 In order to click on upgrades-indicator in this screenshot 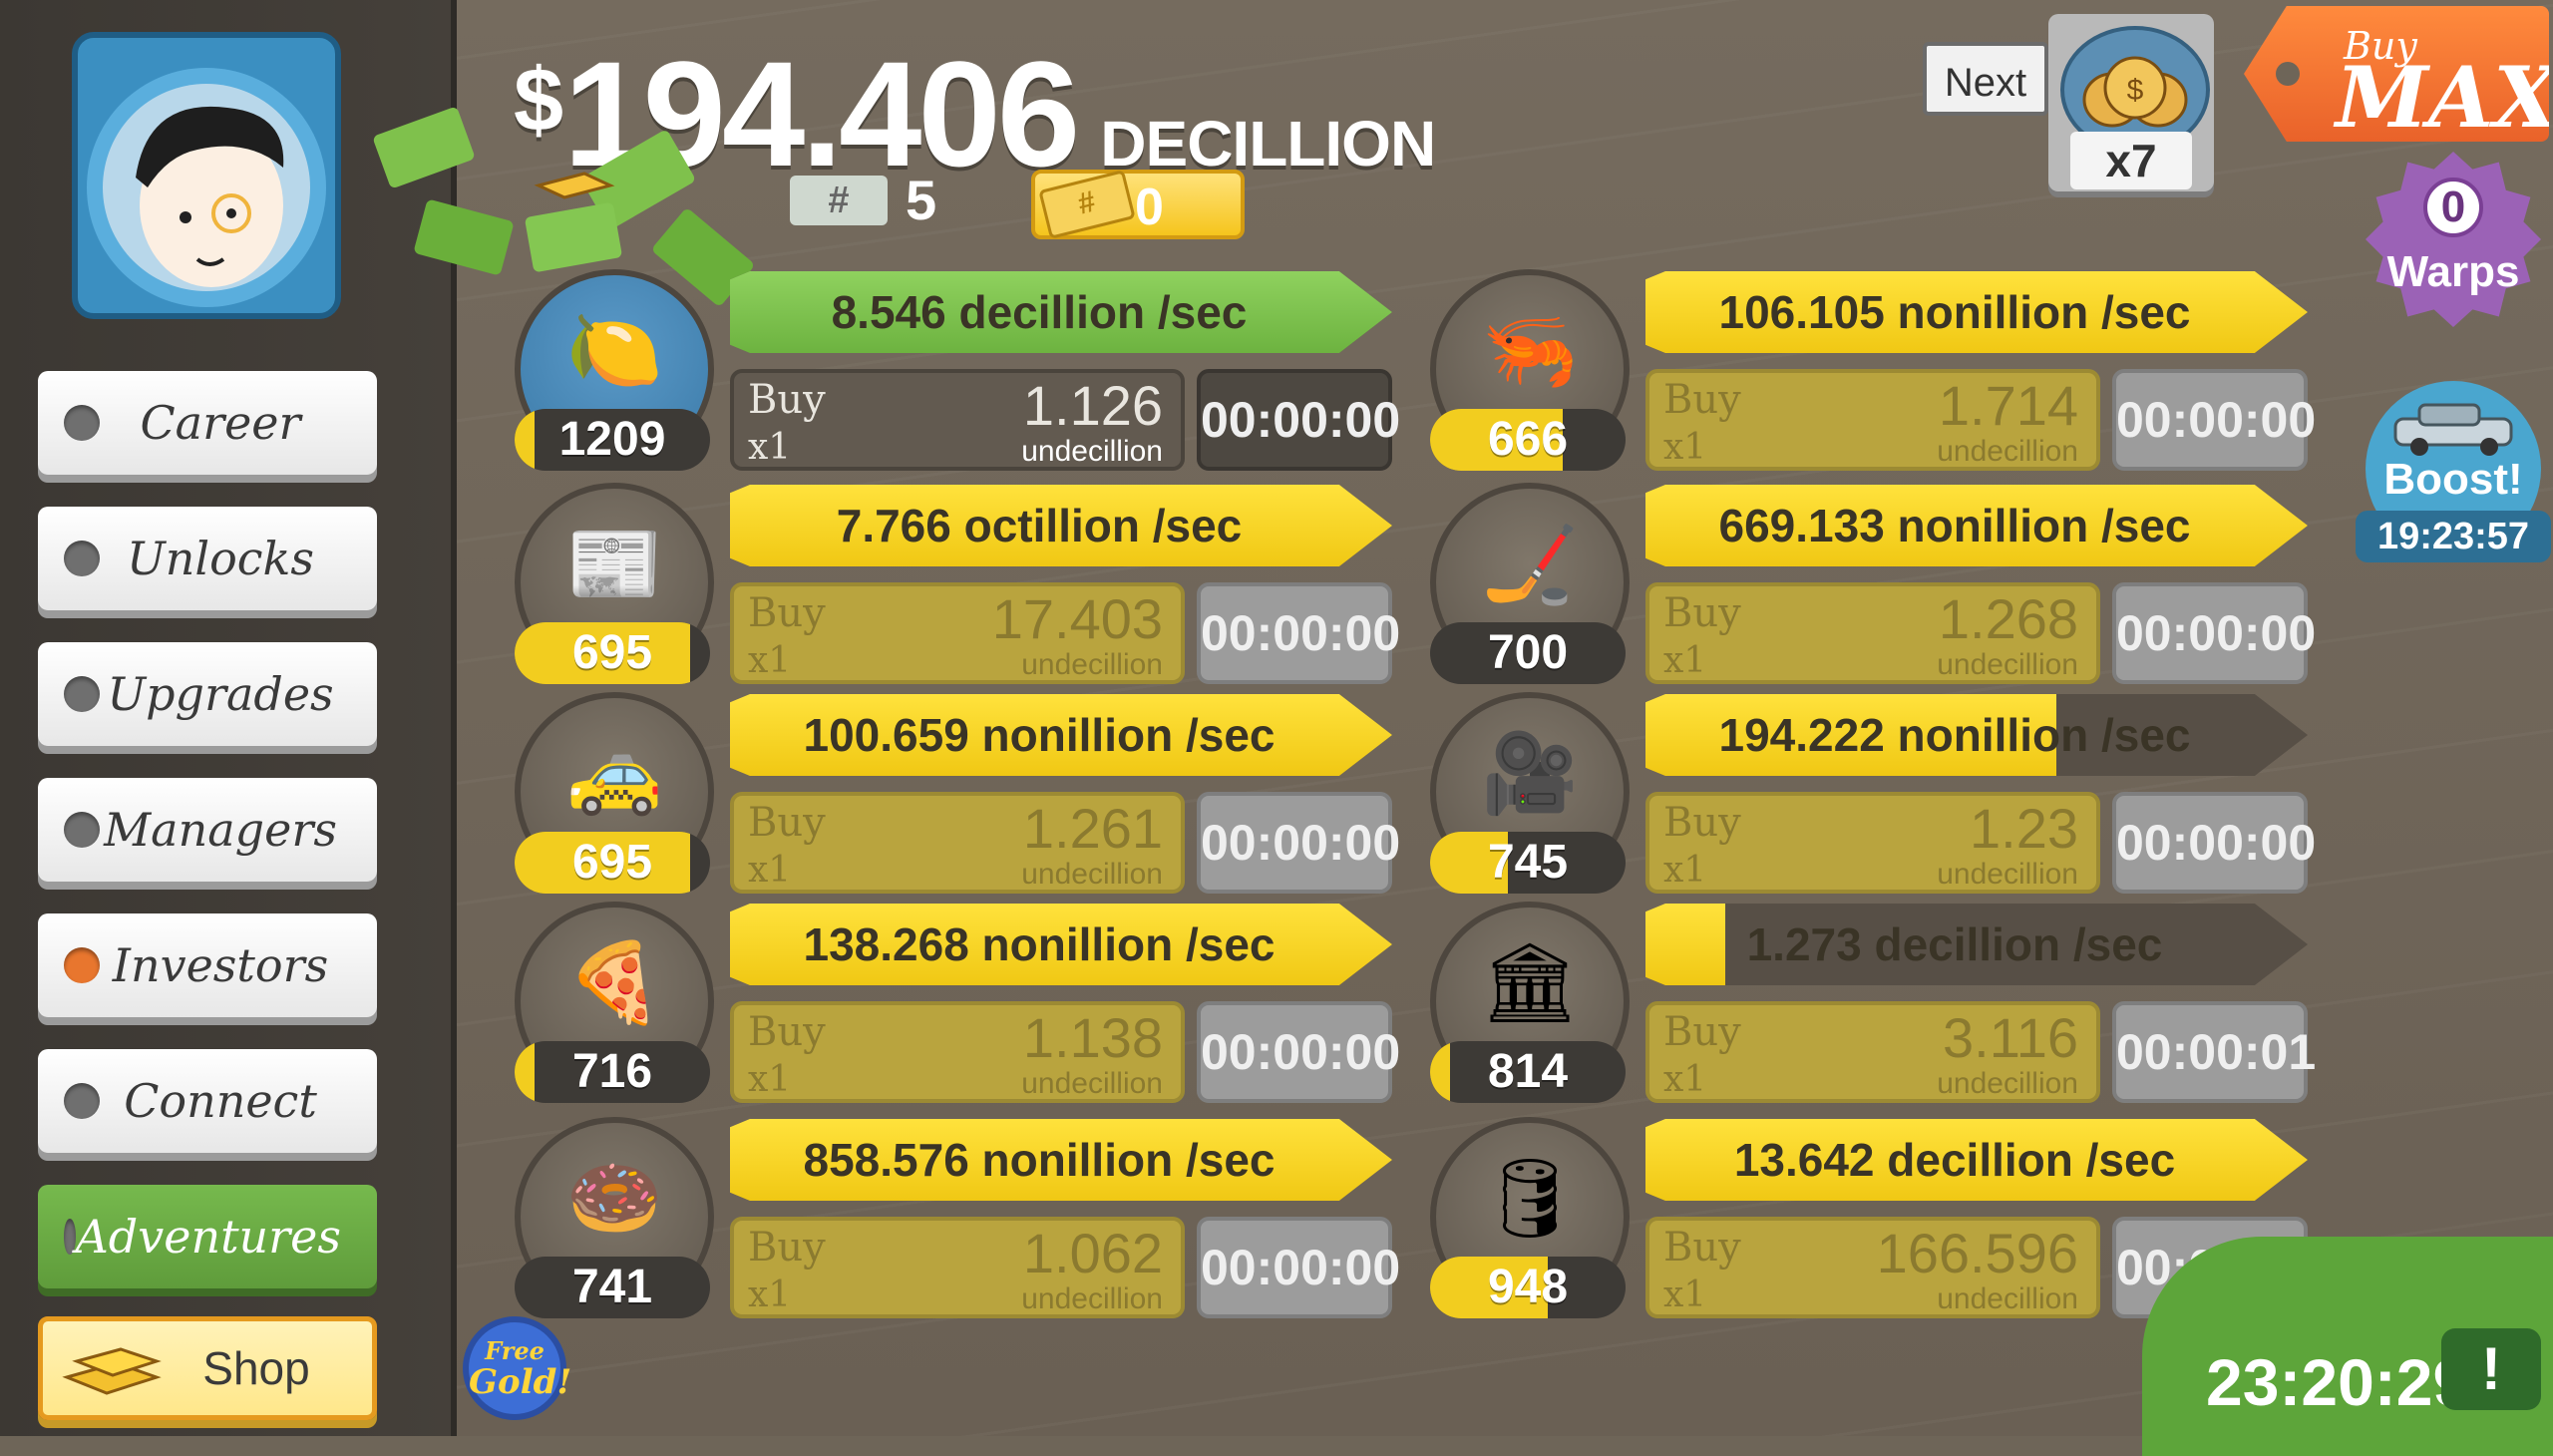, I will do `click(82, 694)`.